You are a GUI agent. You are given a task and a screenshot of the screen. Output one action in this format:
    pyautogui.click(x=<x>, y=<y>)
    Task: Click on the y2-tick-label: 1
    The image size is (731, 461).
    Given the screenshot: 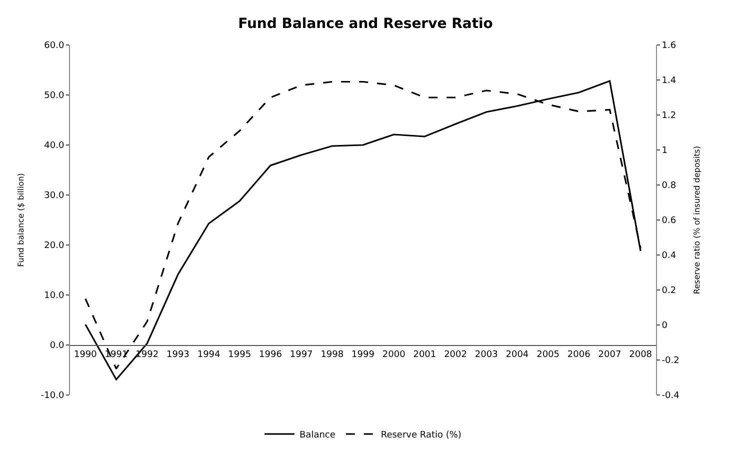 What is the action you would take?
    pyautogui.click(x=665, y=151)
    